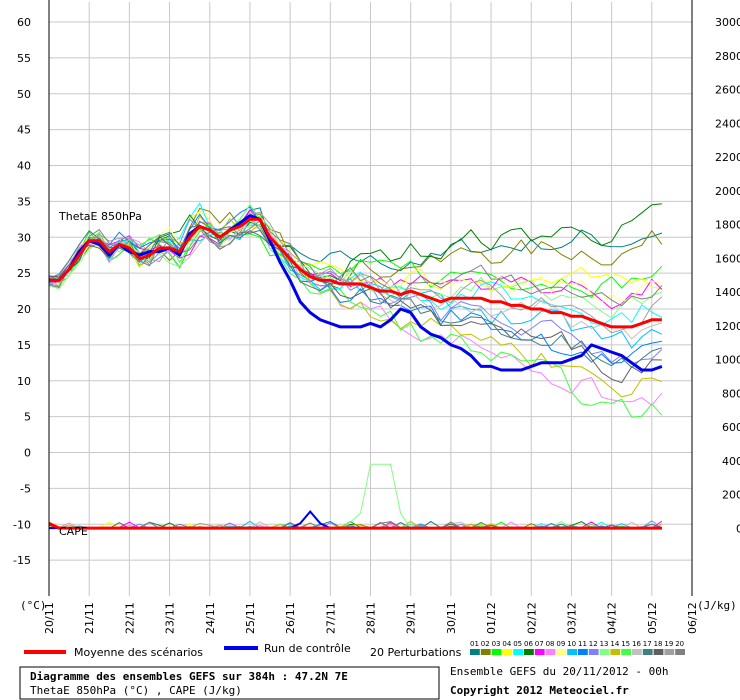 The height and width of the screenshot is (700, 740). Describe the element at coordinates (307, 648) in the screenshot. I see `control-legend-label: Run de contrôle` at that location.